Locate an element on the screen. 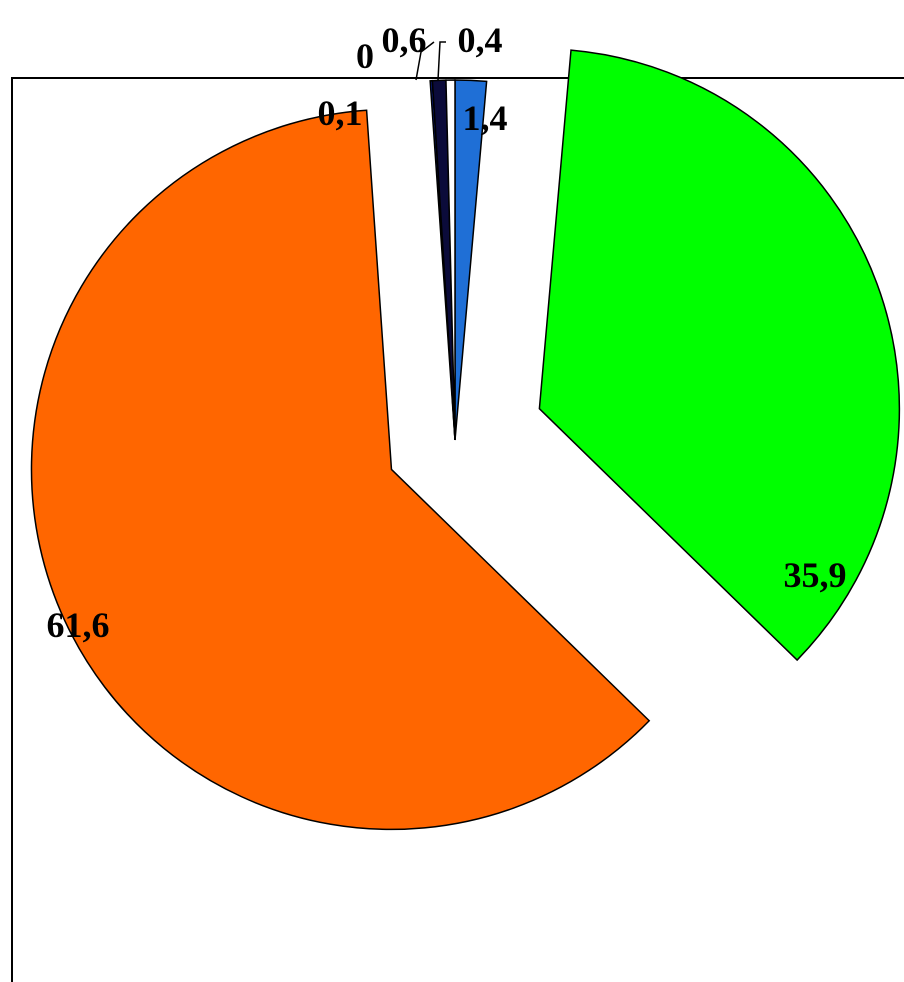 The image size is (904, 982). slice-label: 0,1 is located at coordinates (340, 113).